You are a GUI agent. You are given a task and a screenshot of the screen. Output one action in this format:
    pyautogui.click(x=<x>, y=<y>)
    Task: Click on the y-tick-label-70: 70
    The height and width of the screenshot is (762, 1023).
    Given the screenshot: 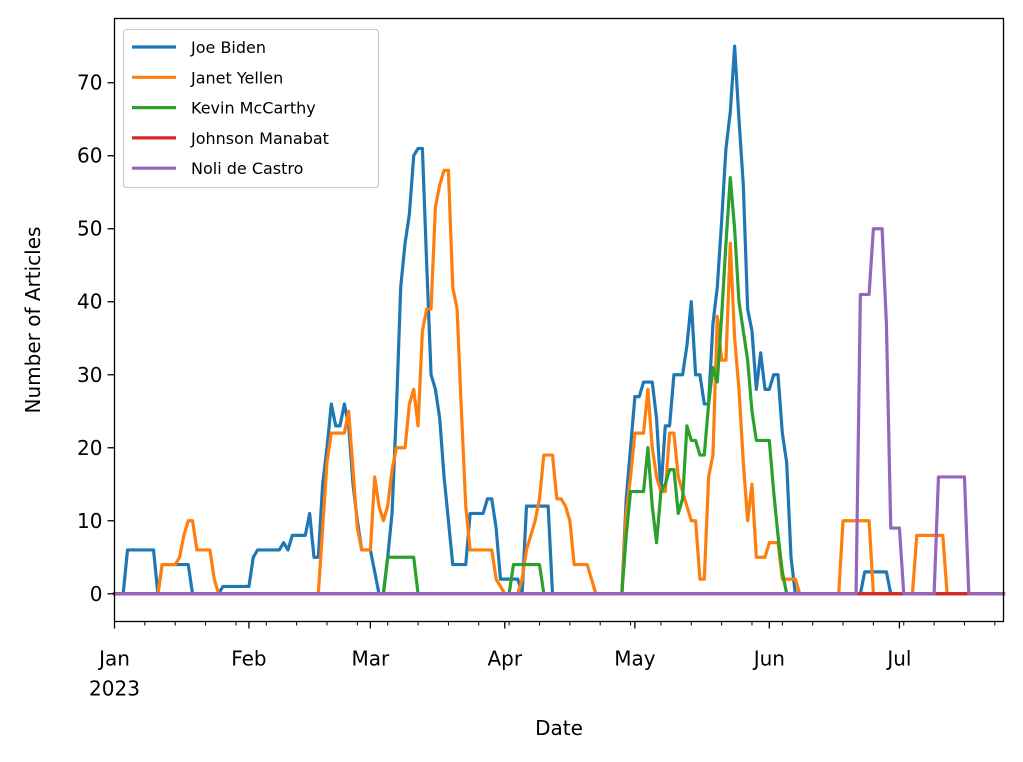 What is the action you would take?
    pyautogui.click(x=89, y=83)
    